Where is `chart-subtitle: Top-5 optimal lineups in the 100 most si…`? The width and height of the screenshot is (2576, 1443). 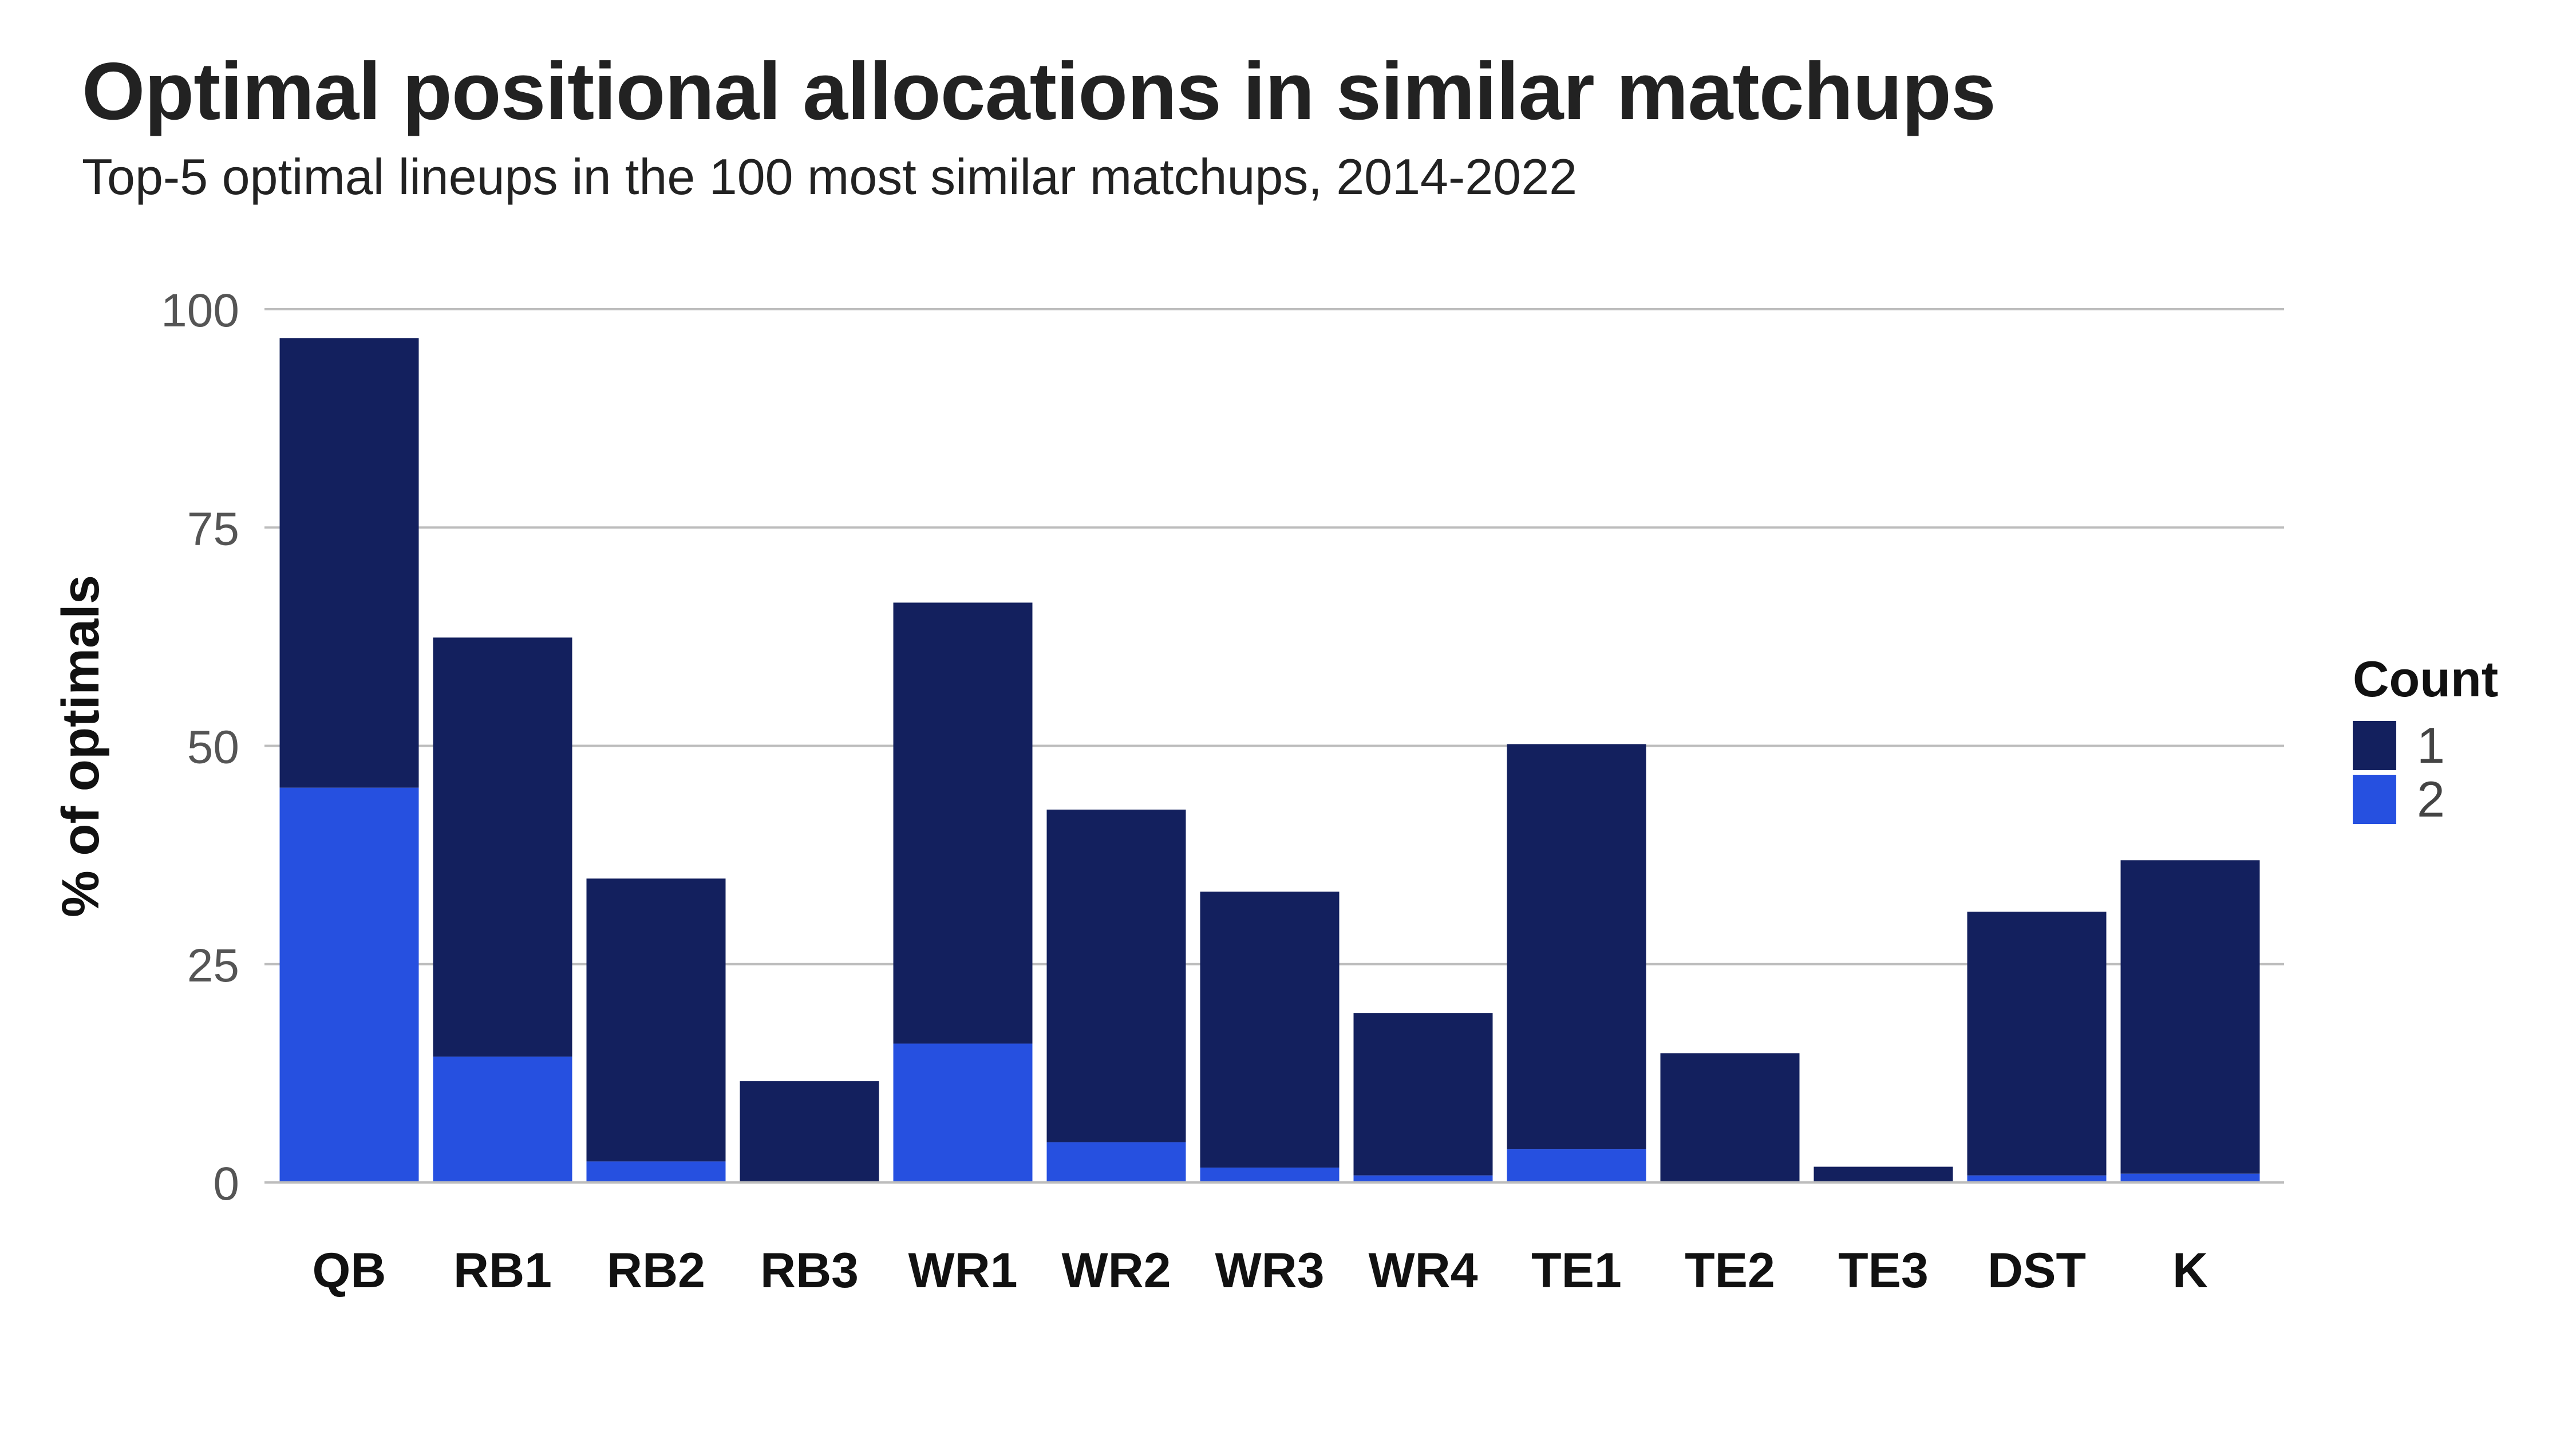
chart-subtitle: Top-5 optimal lineups in the 100 most si… is located at coordinates (830, 176).